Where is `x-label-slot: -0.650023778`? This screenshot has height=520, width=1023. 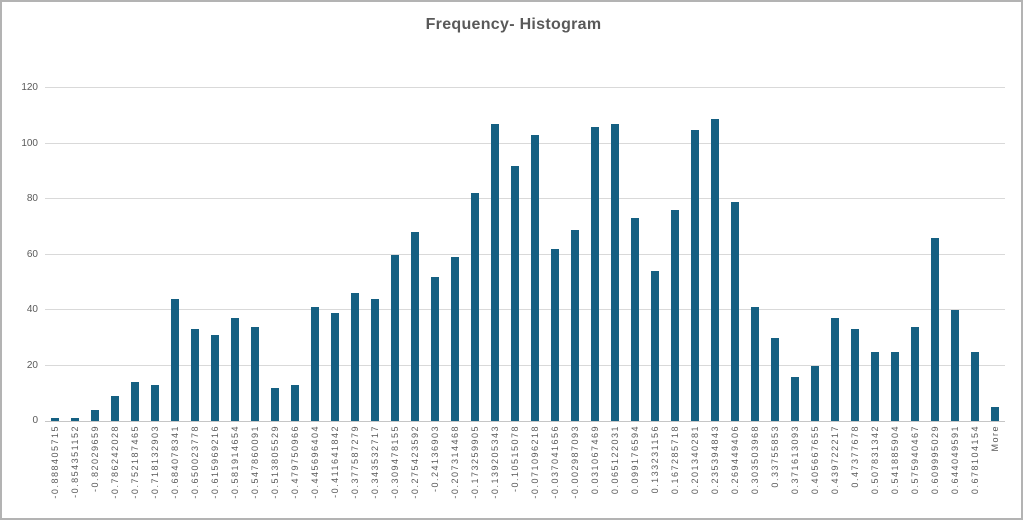
x-label-slot: -0.650023778 is located at coordinates (195, 462).